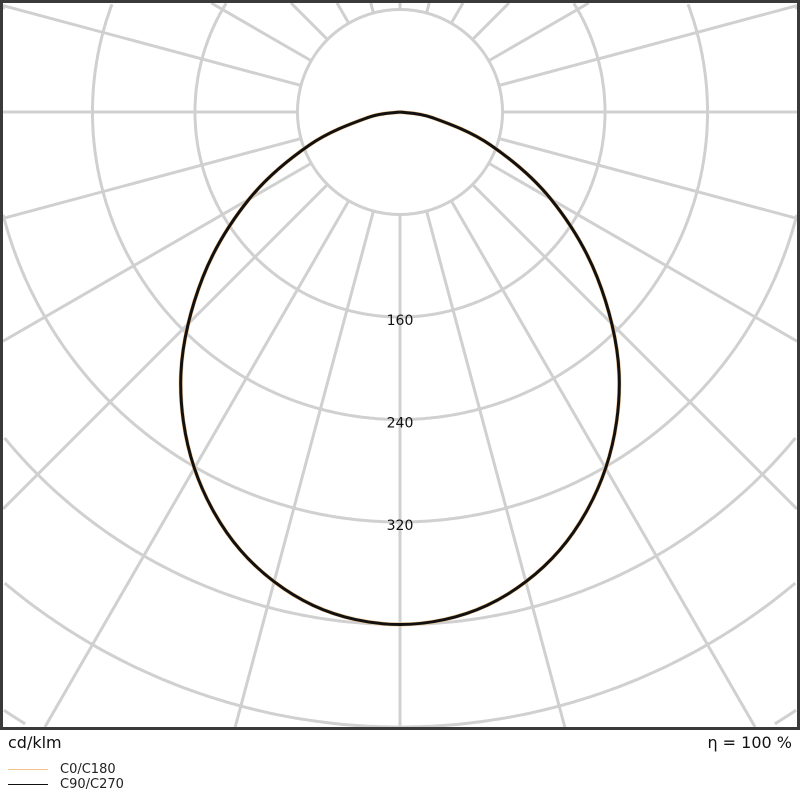  Describe the element at coordinates (35, 742) in the screenshot. I see `unit-label: cd/klm` at that location.